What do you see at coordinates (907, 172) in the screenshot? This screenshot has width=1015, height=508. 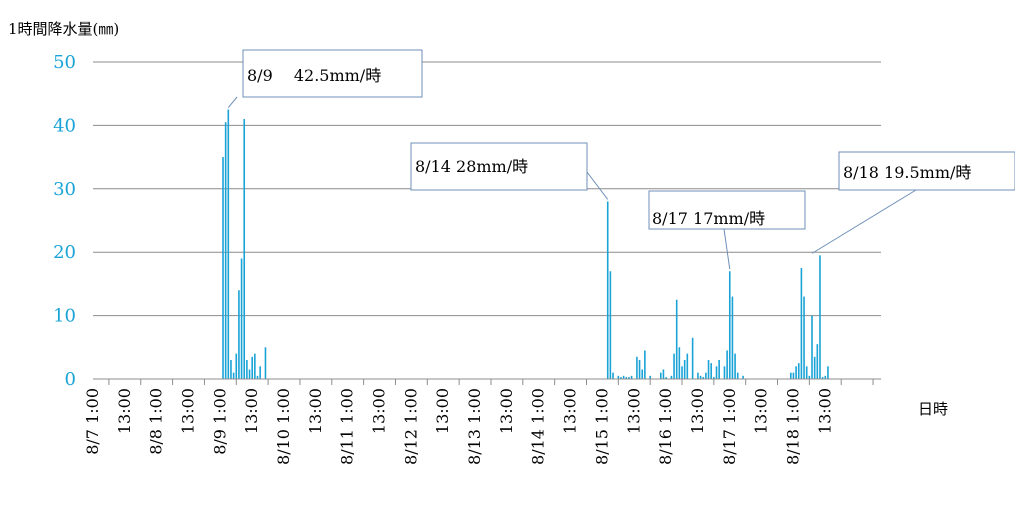 I see `annotation-label: 8/18 19.5mm/時` at bounding box center [907, 172].